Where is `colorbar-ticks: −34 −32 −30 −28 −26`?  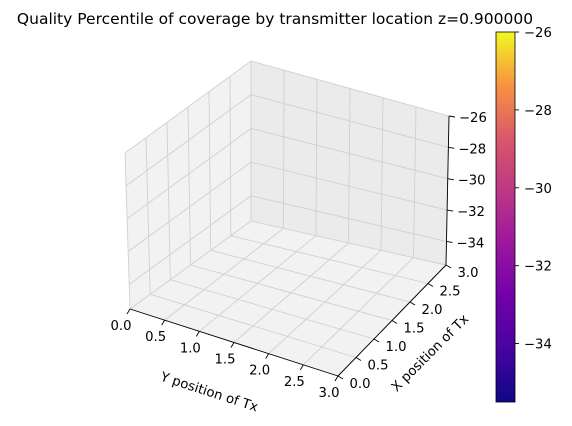 colorbar-ticks: −34 −32 −30 −28 −26 is located at coordinates (533, 189).